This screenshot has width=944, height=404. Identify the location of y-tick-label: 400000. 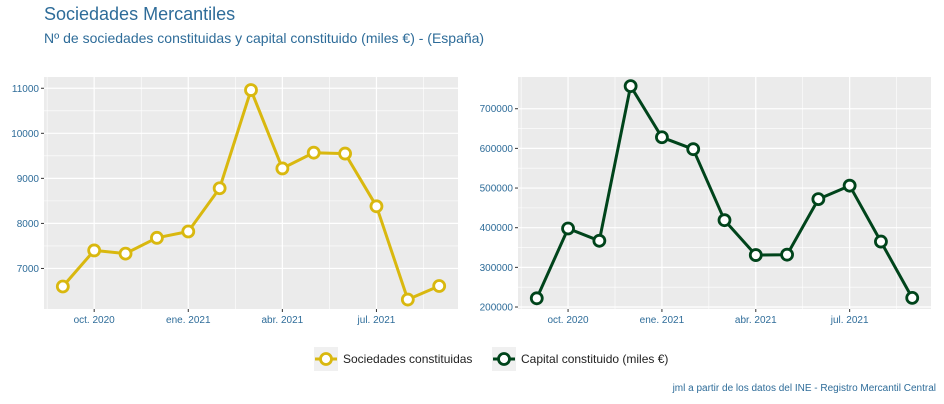
(497, 228).